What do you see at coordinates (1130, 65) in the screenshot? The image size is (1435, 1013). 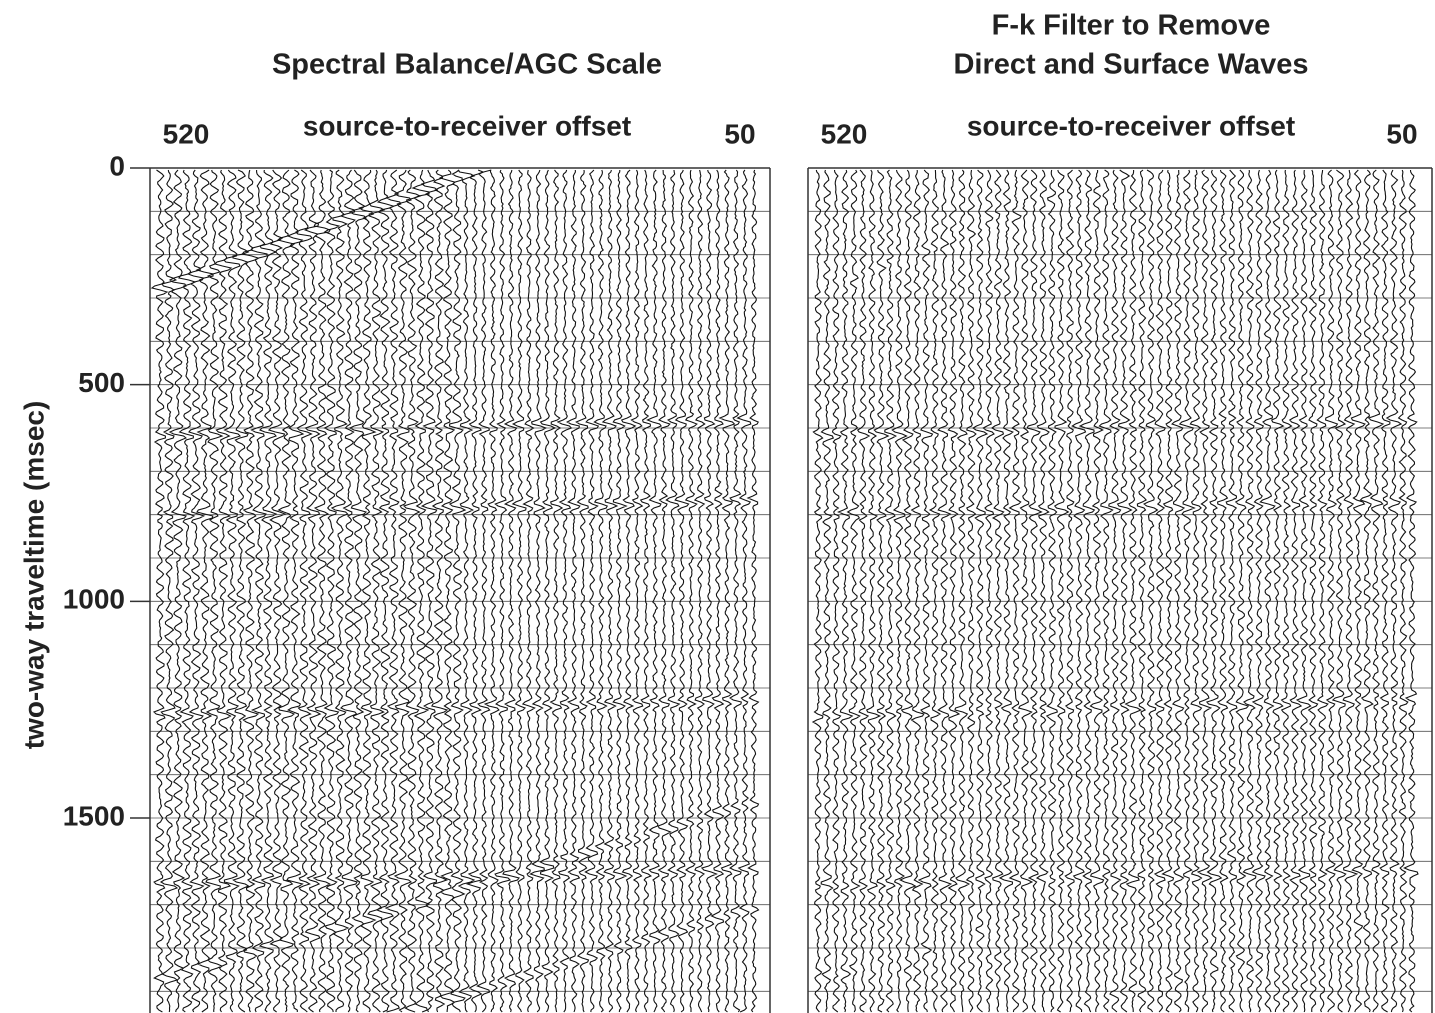 I see `panel-title: Direct and Surface Waves` at bounding box center [1130, 65].